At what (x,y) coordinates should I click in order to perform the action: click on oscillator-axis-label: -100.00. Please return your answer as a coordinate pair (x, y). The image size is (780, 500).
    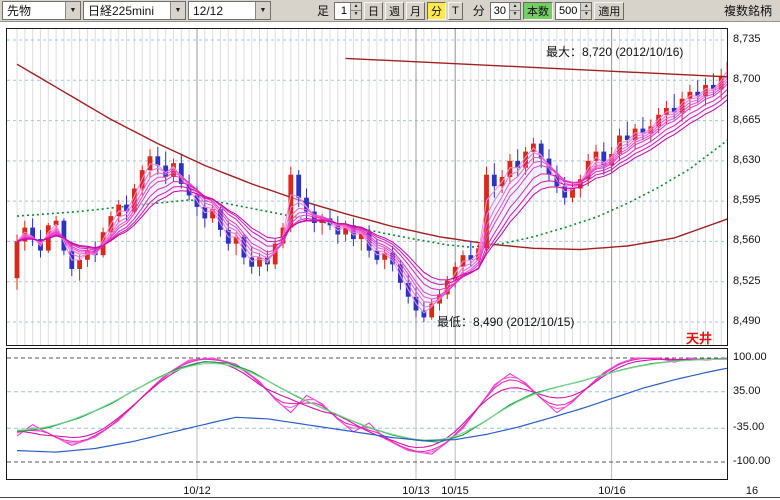
    Looking at the image, I should click on (752, 461).